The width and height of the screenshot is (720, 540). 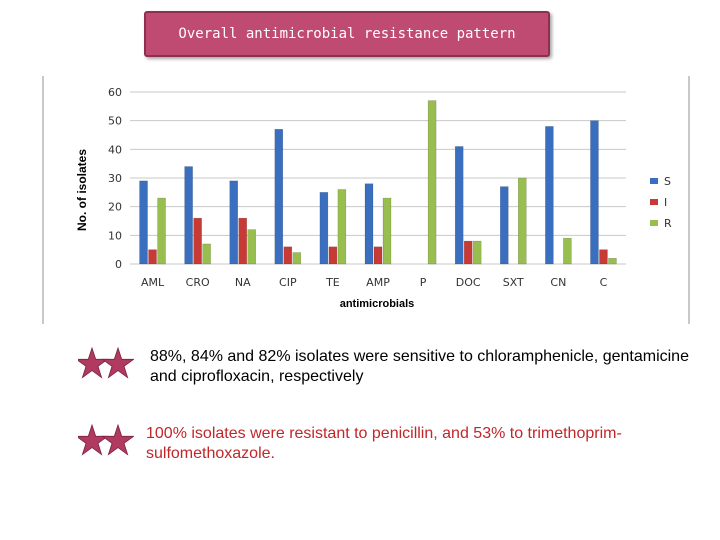 What do you see at coordinates (115, 149) in the screenshot?
I see `y-tick-label: 40` at bounding box center [115, 149].